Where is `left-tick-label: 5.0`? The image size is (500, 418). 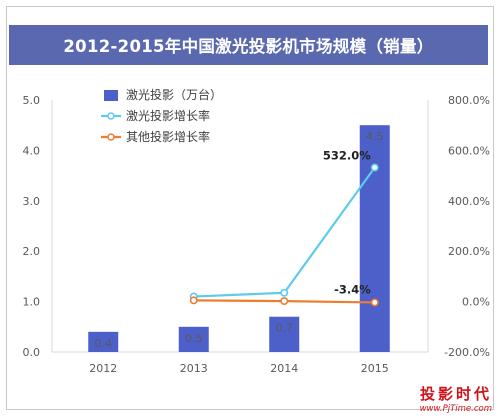
left-tick-label: 5.0 is located at coordinates (32, 100).